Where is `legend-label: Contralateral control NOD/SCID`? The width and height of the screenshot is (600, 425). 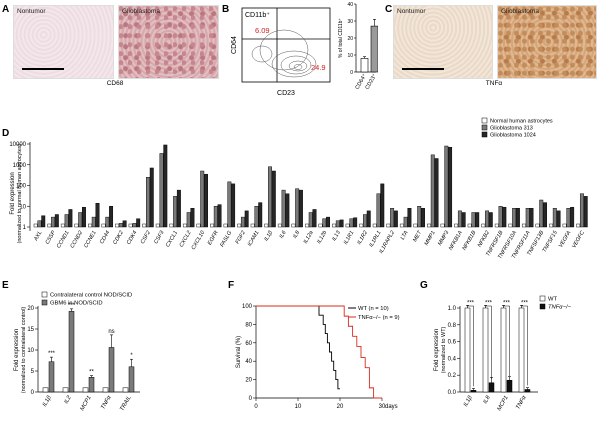 legend-label: Contralateral control NOD/SCID is located at coordinates (91, 296).